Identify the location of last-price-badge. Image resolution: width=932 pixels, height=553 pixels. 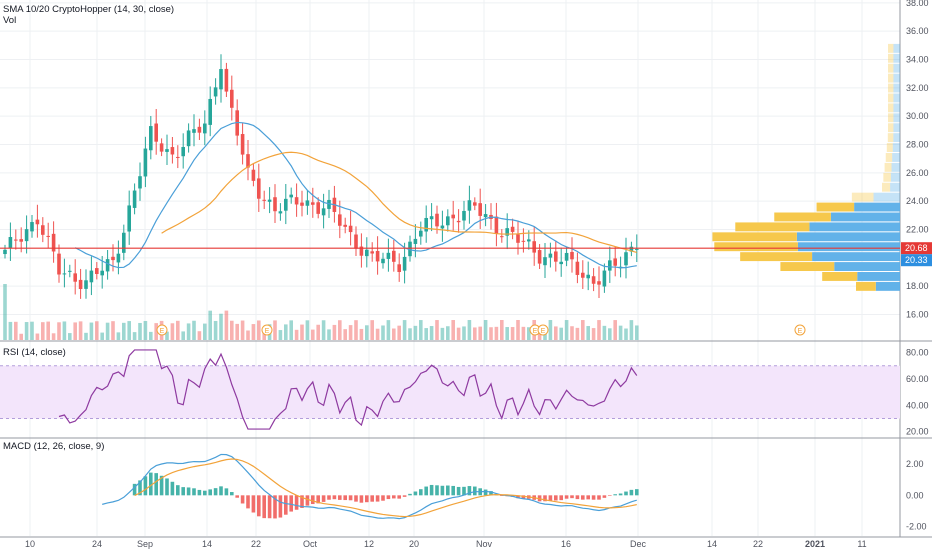
(916, 260).